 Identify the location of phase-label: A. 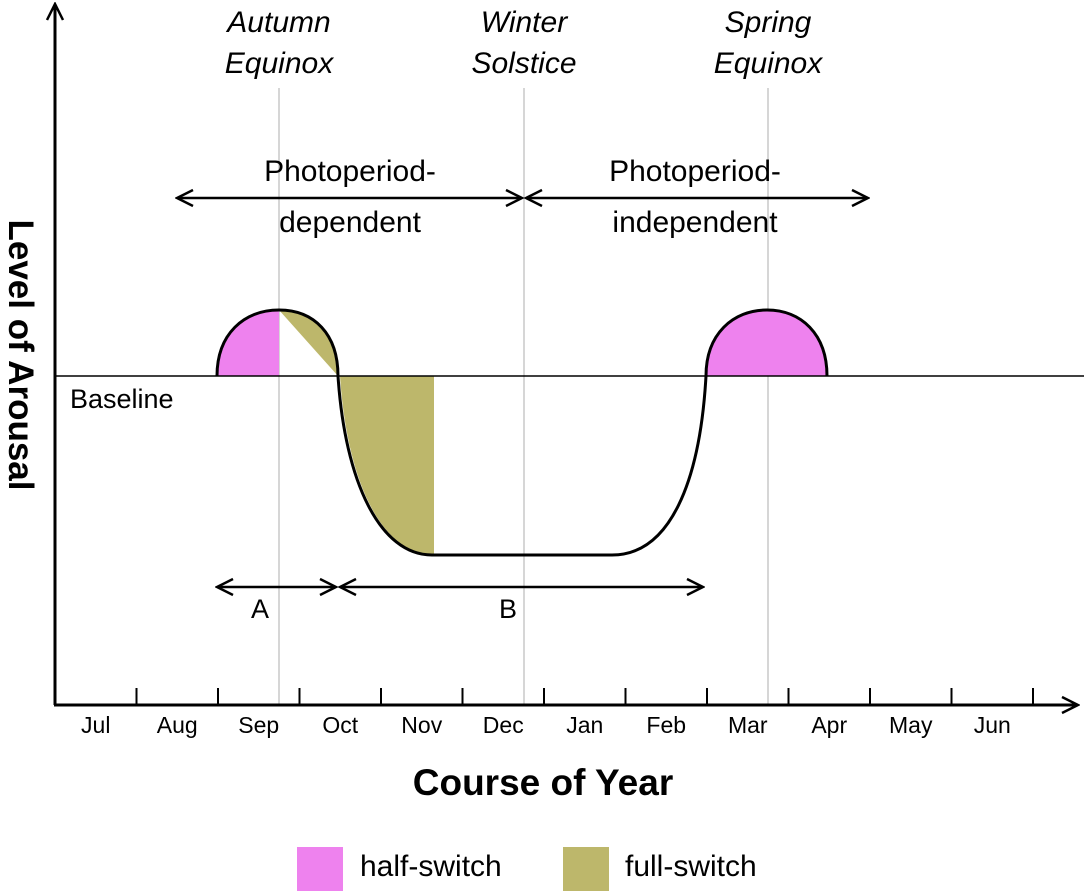
(260, 609).